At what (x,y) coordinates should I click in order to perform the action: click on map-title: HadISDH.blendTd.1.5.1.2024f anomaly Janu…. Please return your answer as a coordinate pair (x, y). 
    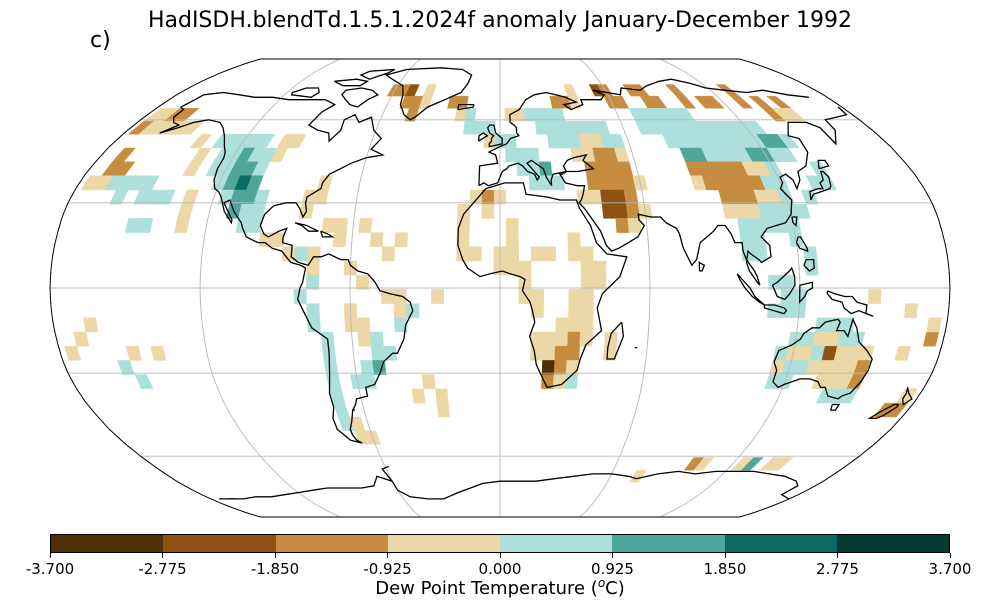
    Looking at the image, I should click on (500, 20).